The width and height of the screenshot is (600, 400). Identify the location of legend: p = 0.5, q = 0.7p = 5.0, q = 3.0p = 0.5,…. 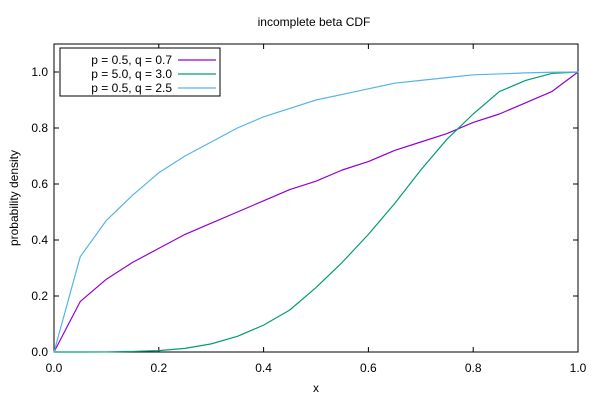
(140, 72).